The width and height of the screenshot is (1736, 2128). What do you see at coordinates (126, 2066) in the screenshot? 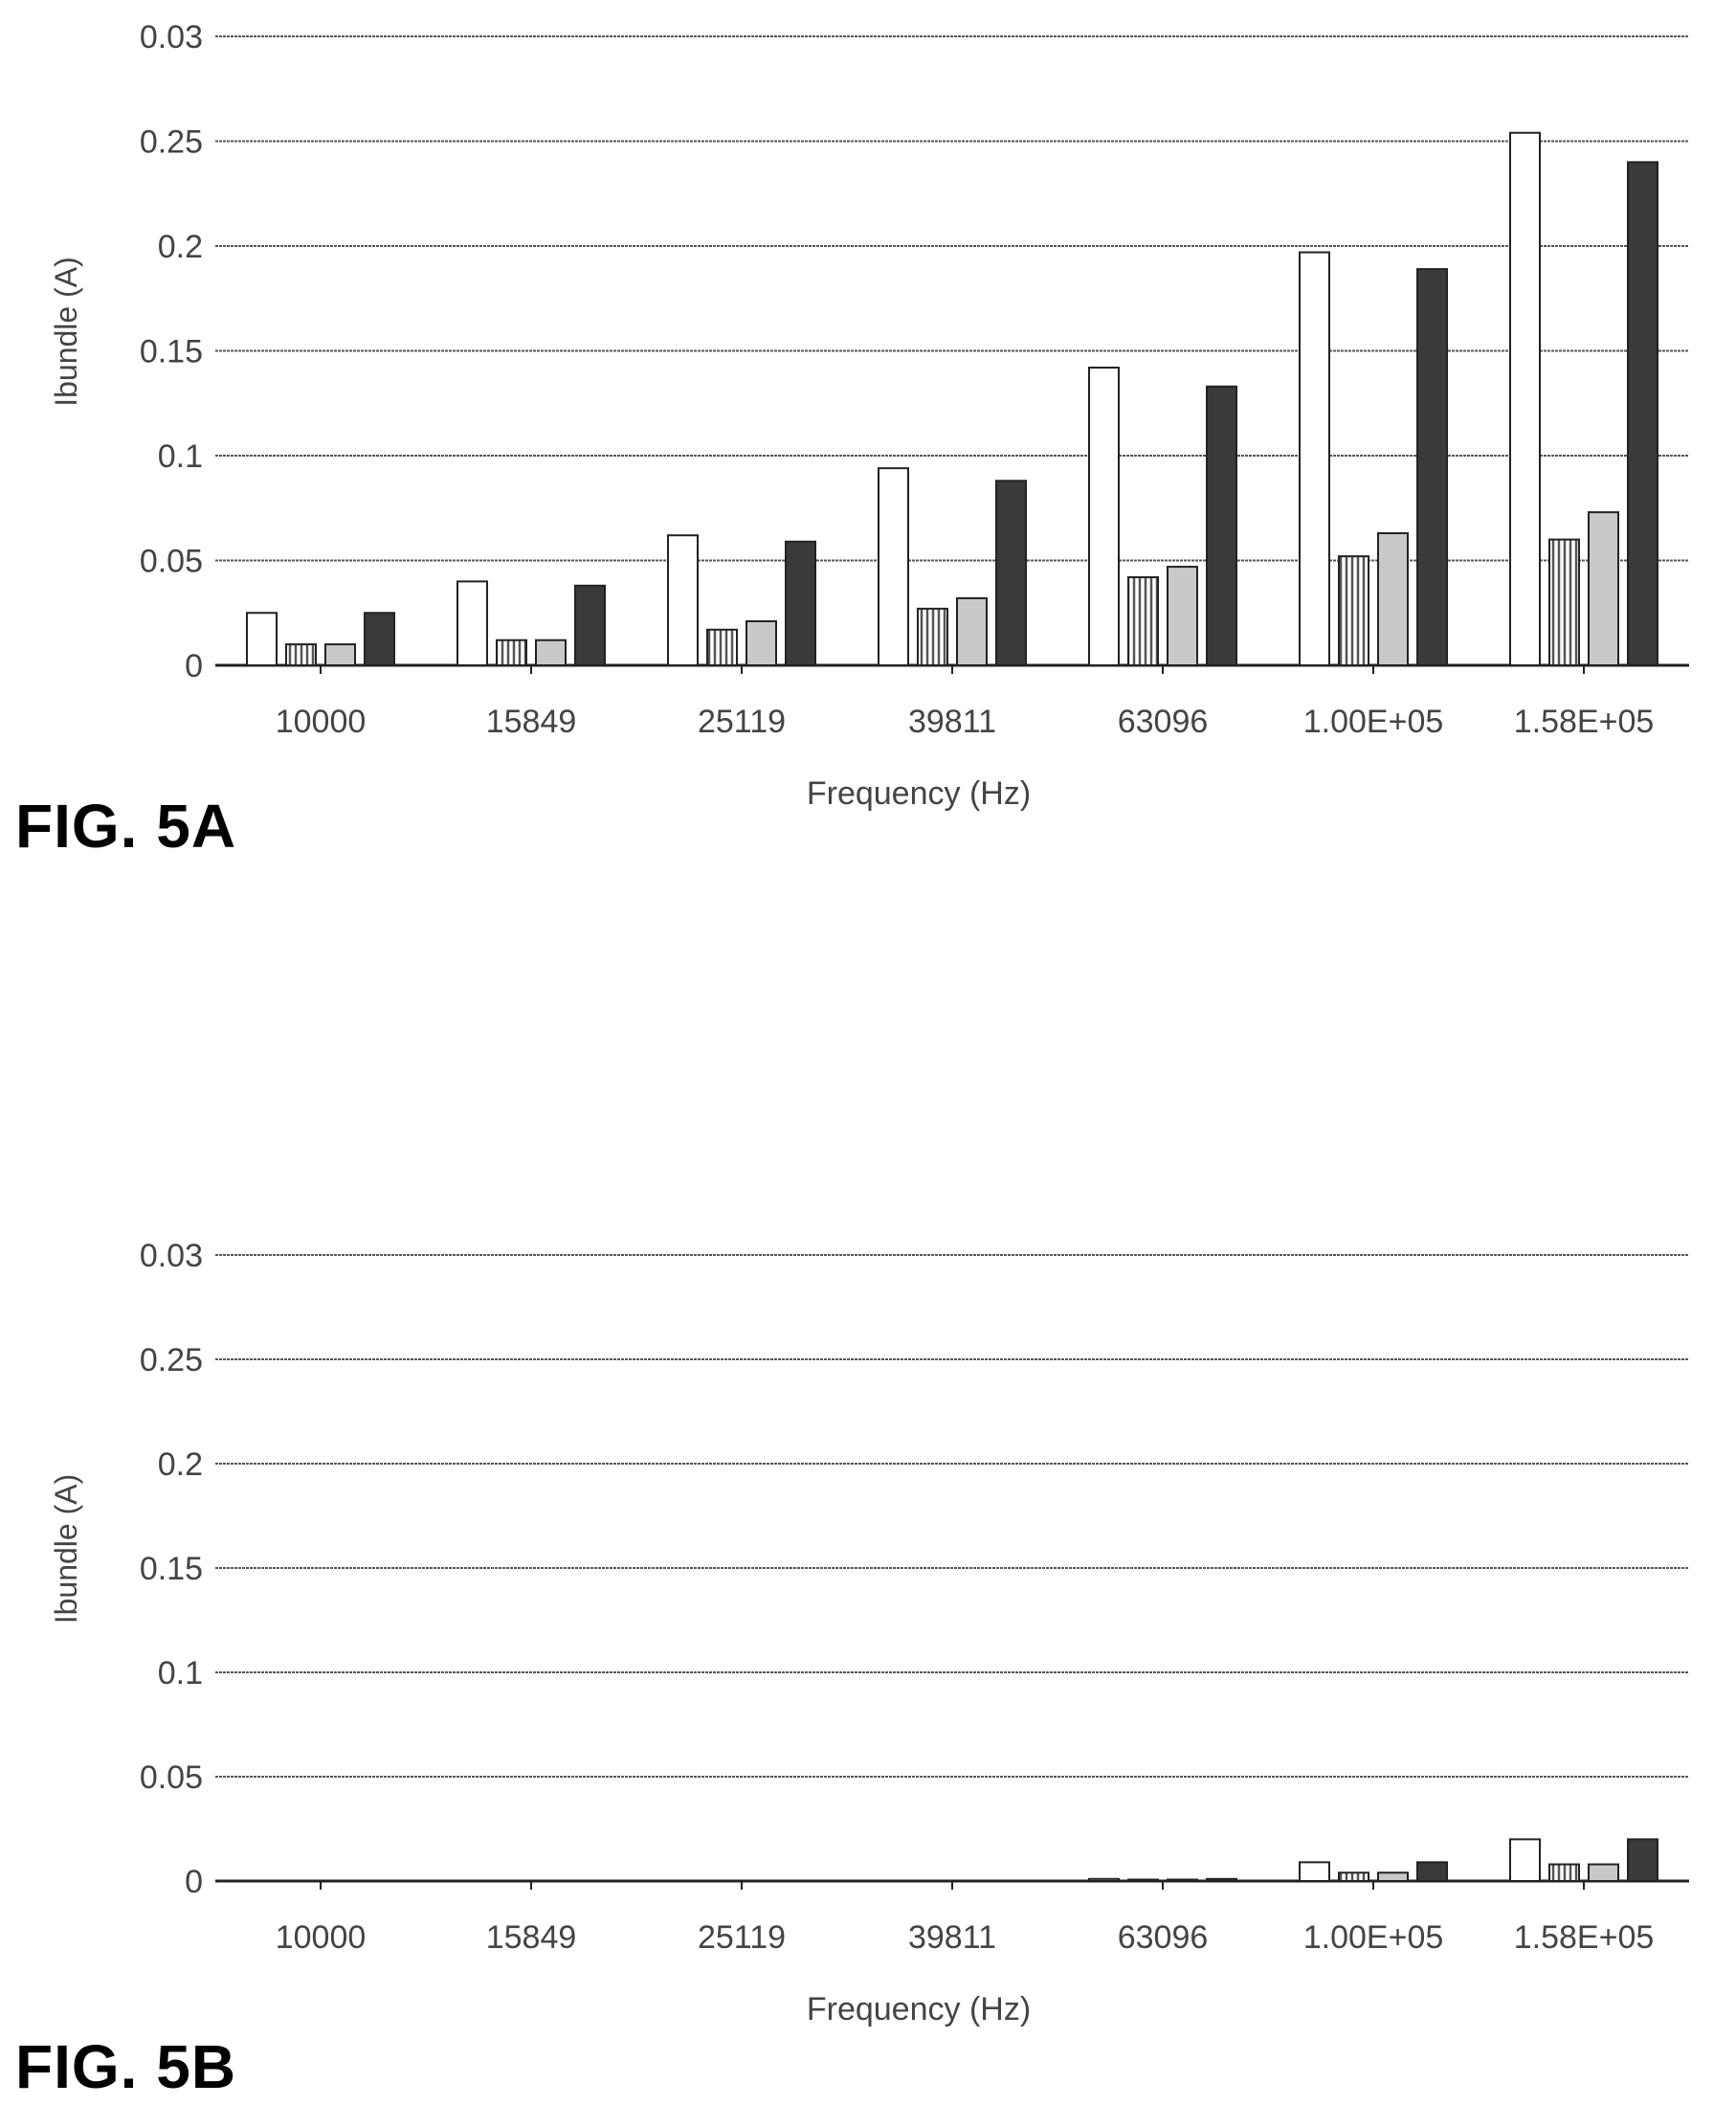
I see `figure-label: FIG. 5B` at bounding box center [126, 2066].